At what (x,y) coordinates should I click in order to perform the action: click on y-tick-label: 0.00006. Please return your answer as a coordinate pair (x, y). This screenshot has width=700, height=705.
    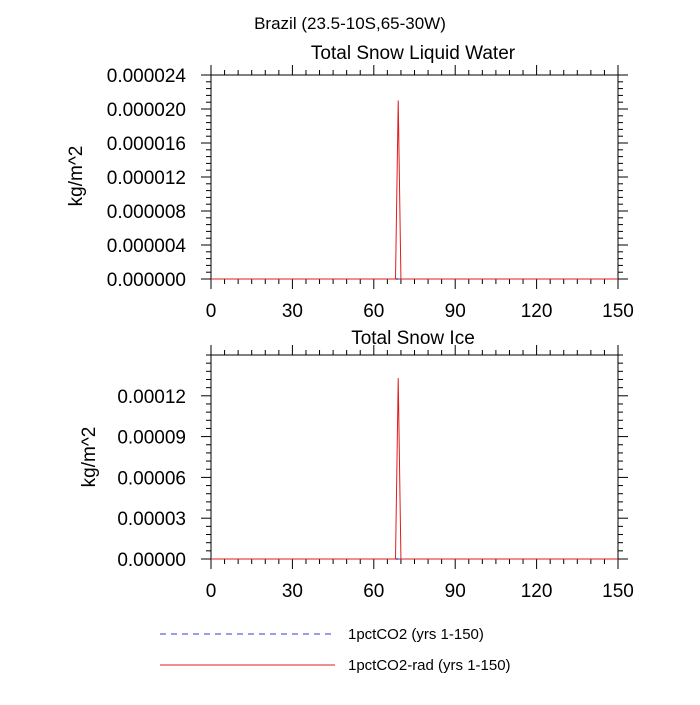
    Looking at the image, I should click on (151, 478).